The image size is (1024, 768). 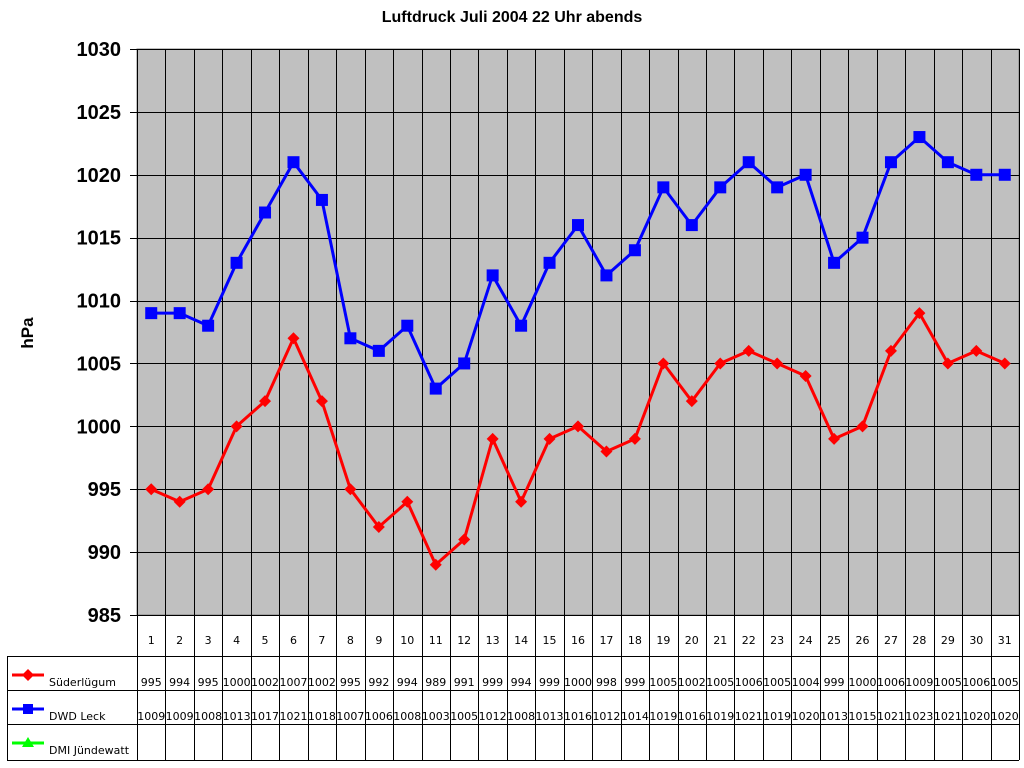 What do you see at coordinates (350, 716) in the screenshot?
I see `table-cell: 1007` at bounding box center [350, 716].